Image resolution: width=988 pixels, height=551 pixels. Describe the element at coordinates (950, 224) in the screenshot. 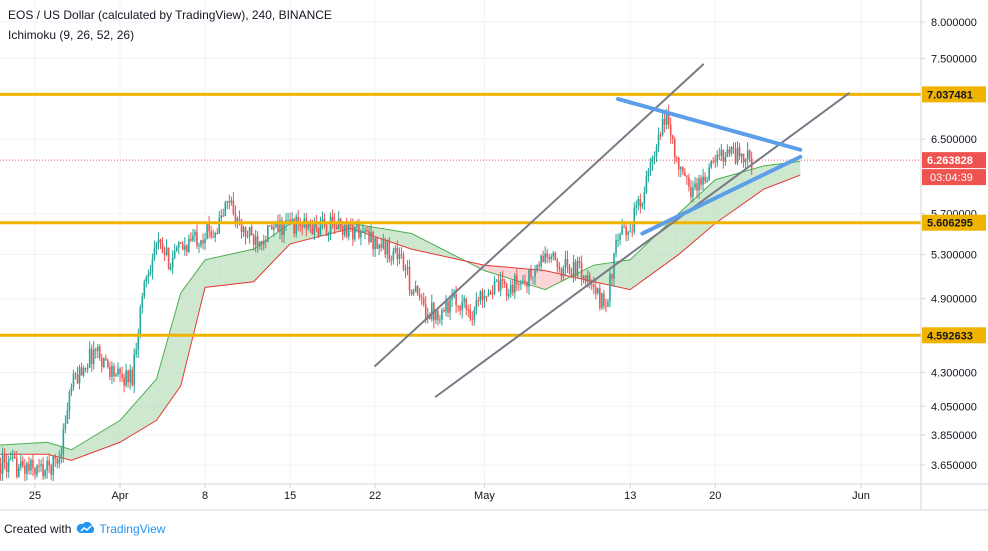

I see `level-price-label: 5.606295` at that location.